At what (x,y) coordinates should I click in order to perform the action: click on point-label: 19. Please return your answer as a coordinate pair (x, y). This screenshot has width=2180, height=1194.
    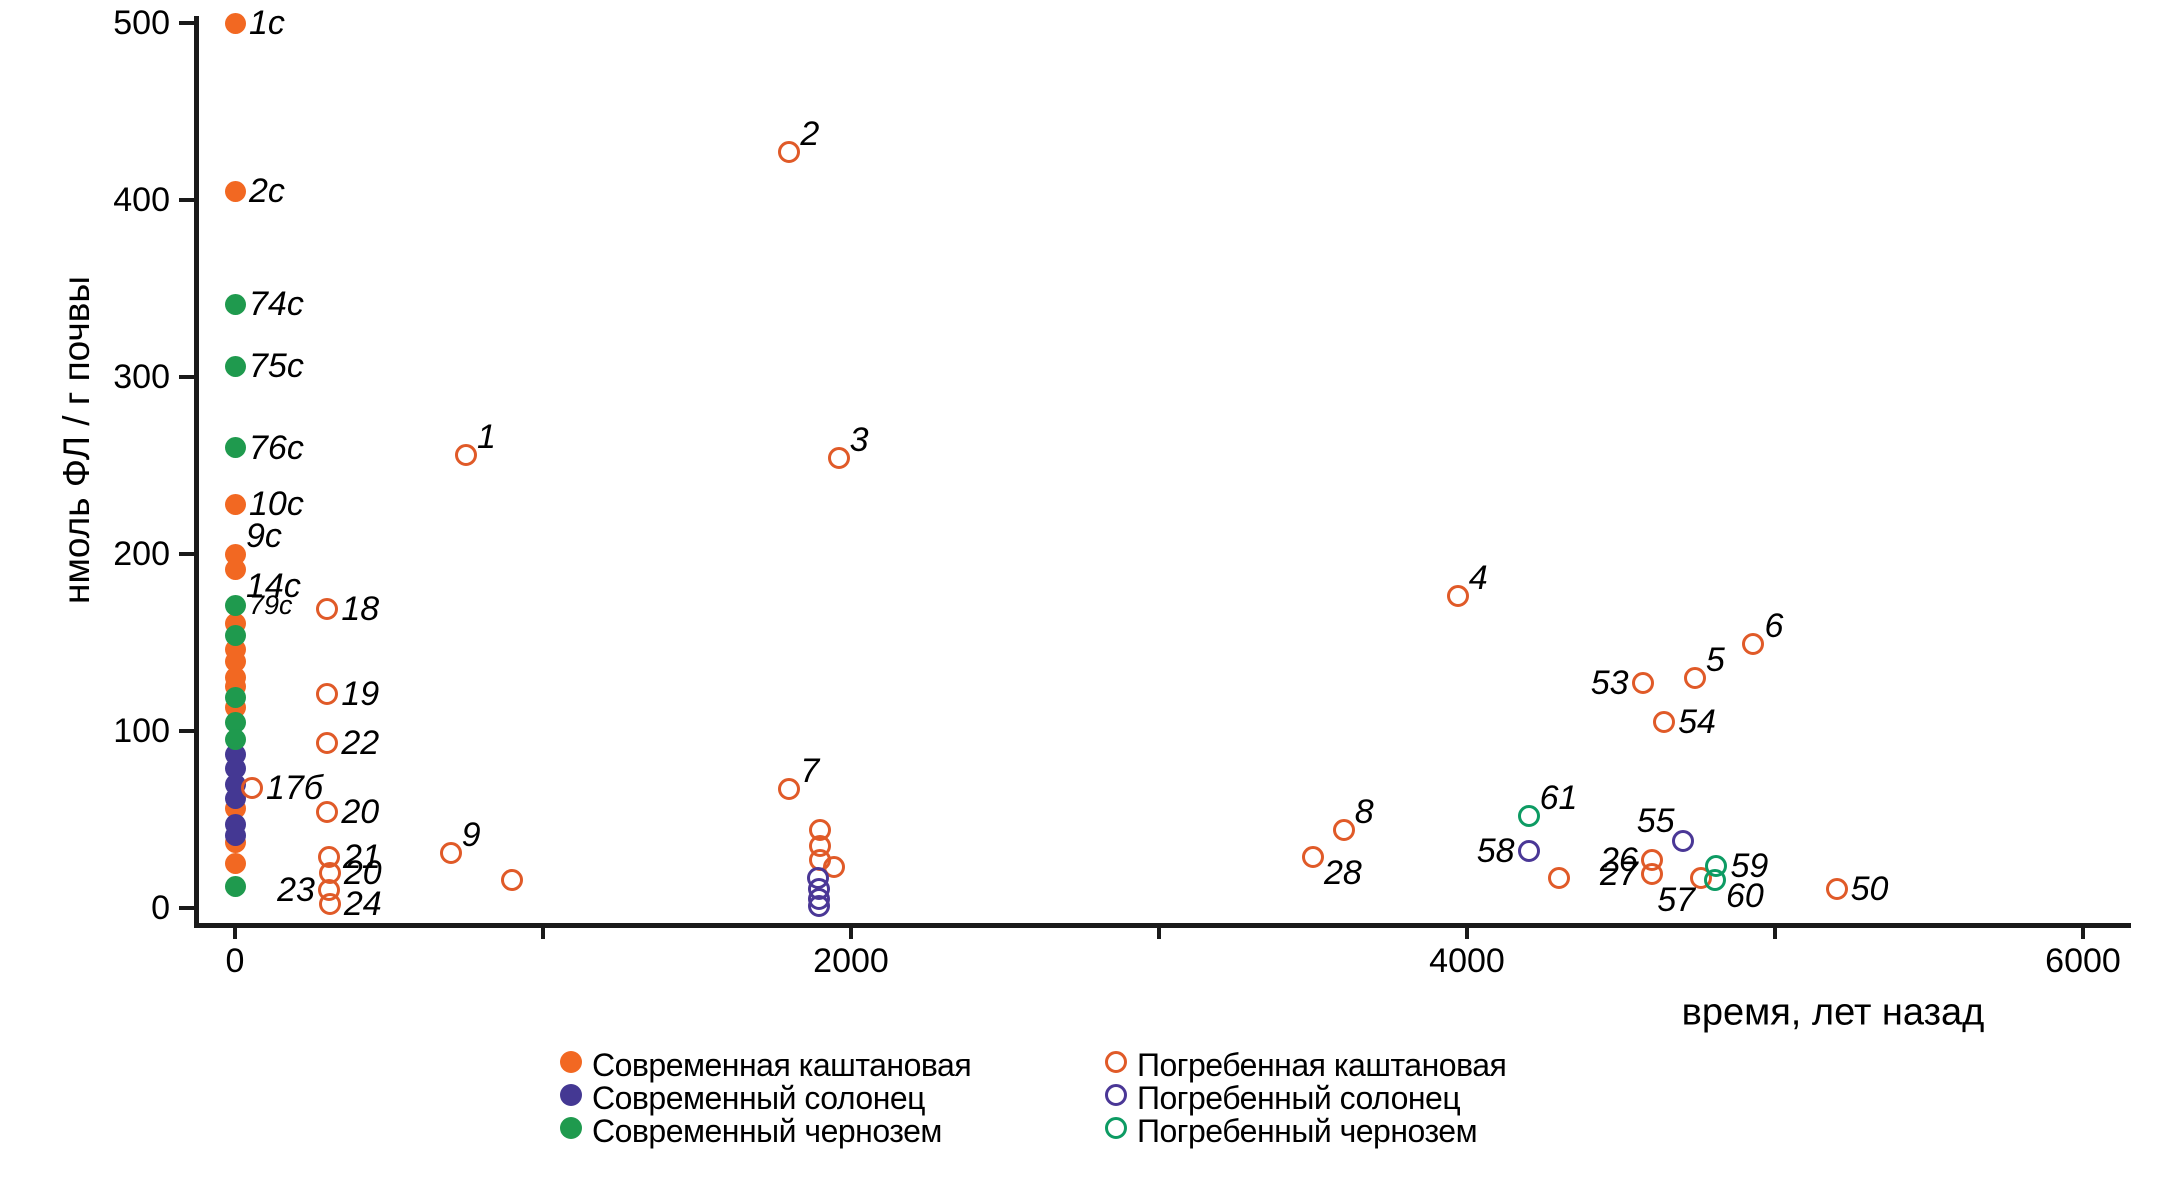
    Looking at the image, I should click on (360, 693).